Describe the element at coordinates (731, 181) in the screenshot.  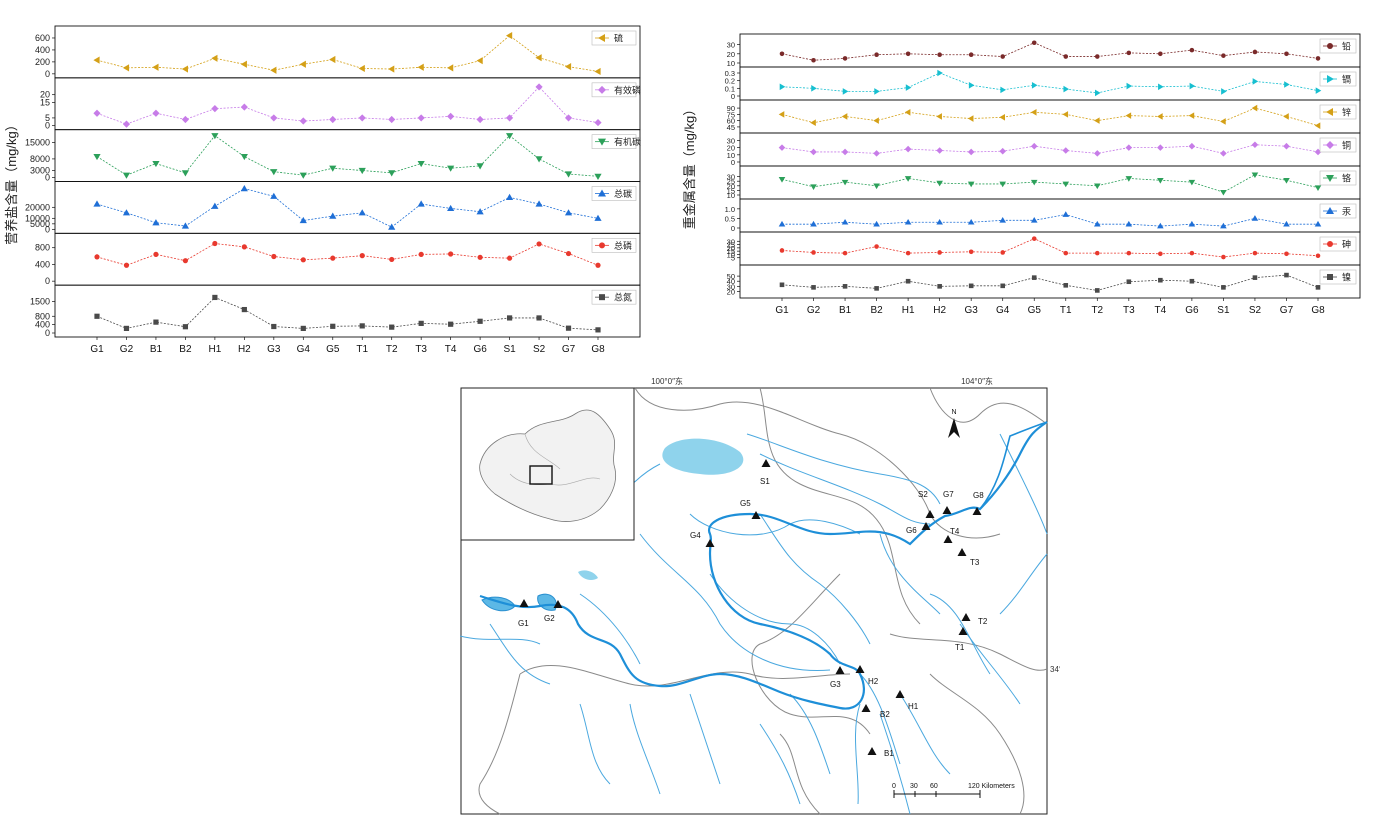
I see `y-tick-label: 25` at that location.